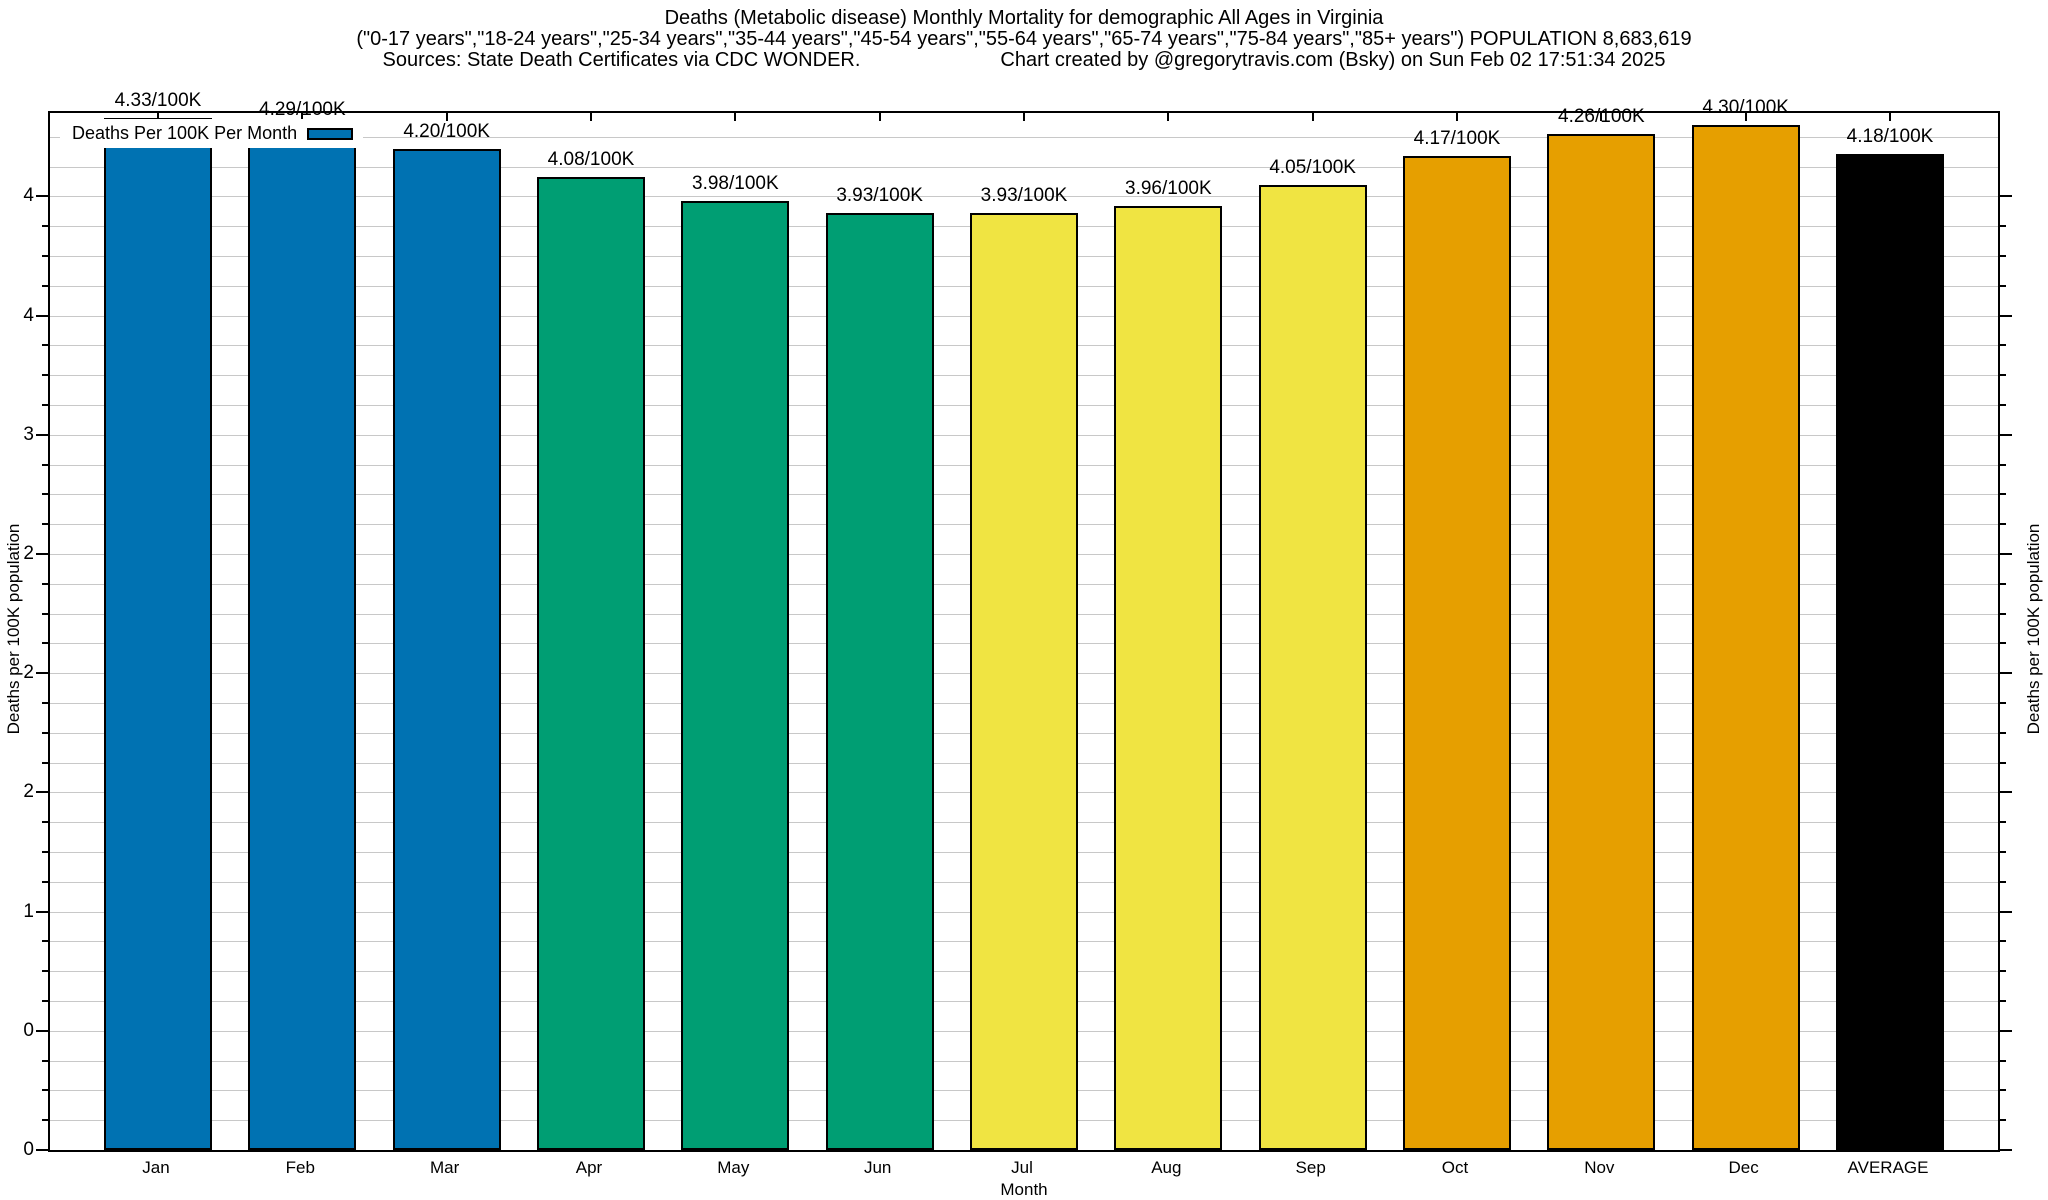  I want to click on bar-value-label-nov: 4.26/100K, so click(1601, 117).